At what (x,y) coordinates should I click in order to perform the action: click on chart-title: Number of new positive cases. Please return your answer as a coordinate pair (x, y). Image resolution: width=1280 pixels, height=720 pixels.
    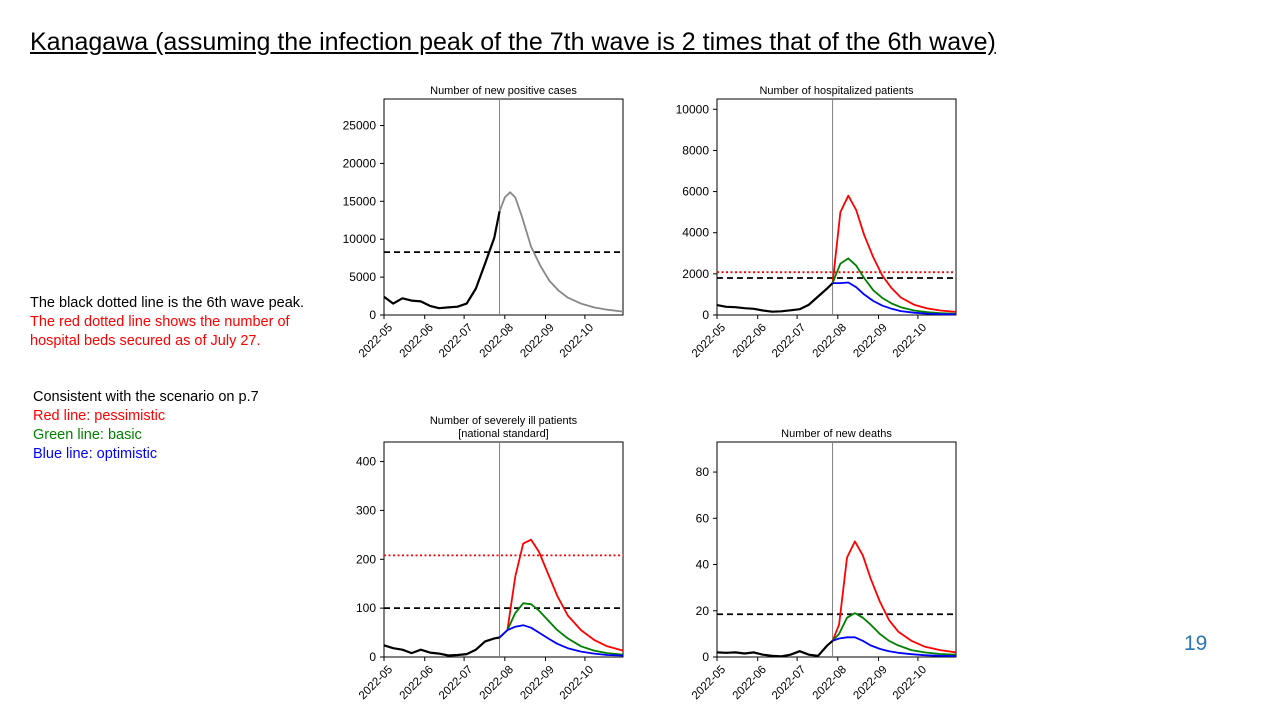
    Looking at the image, I should click on (503, 91).